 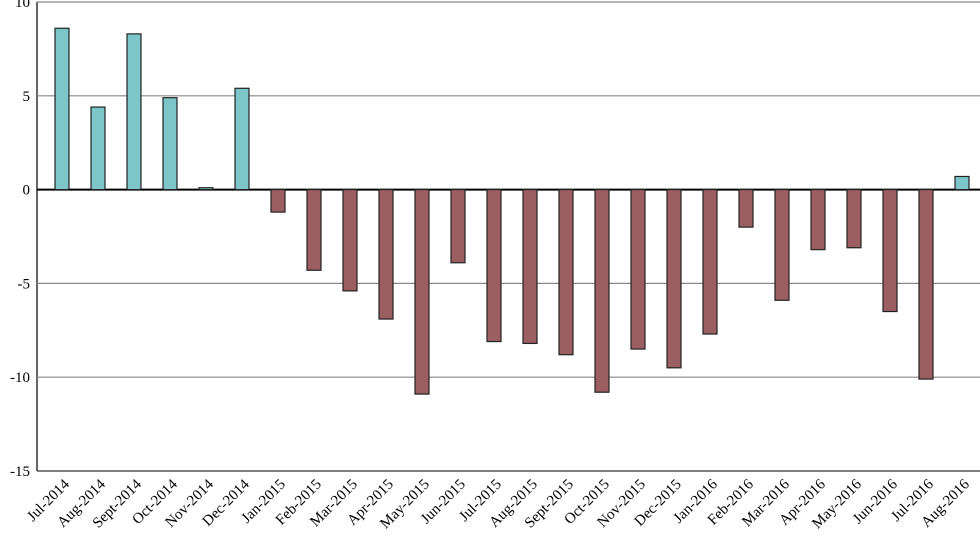 What do you see at coordinates (27, 191) in the screenshot?
I see `y-tick-label: 0` at bounding box center [27, 191].